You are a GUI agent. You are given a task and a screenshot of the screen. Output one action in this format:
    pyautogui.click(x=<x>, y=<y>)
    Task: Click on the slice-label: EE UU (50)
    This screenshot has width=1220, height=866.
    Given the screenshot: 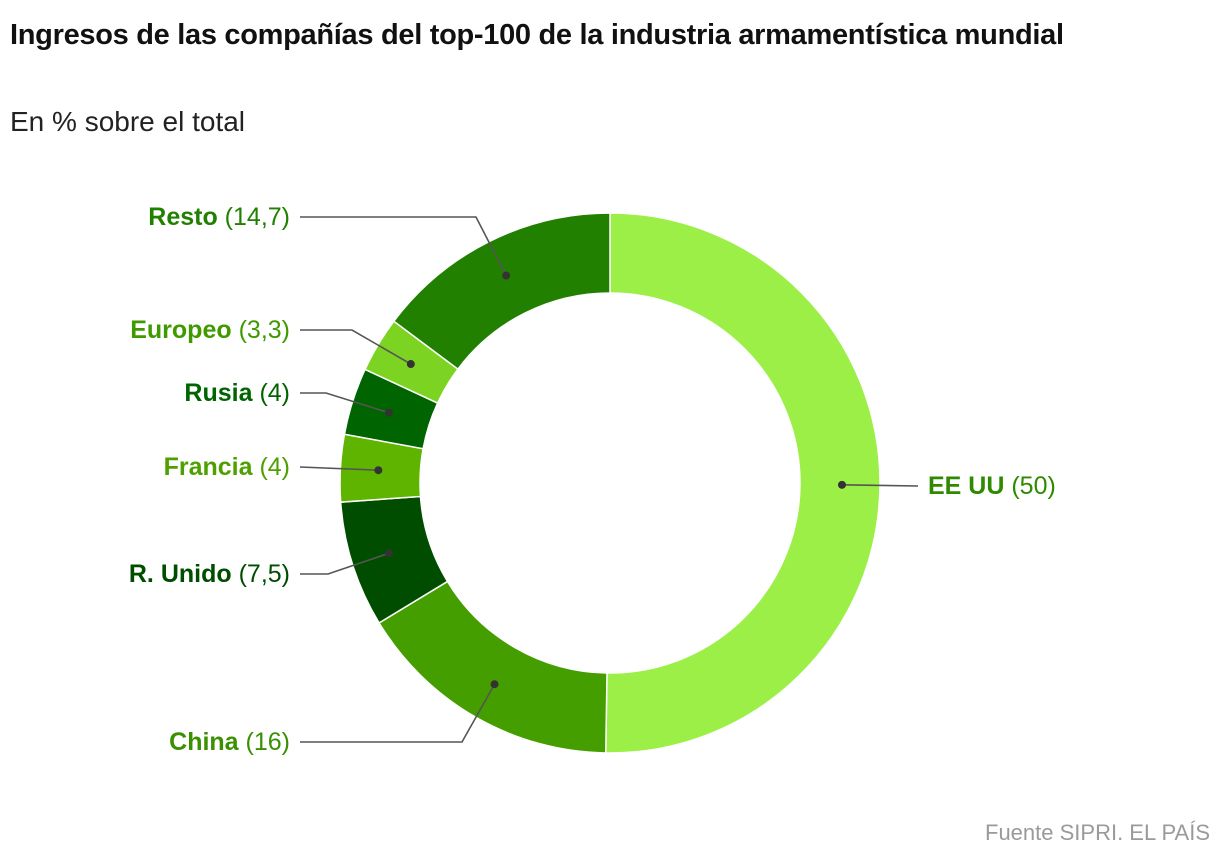 What is the action you would take?
    pyautogui.click(x=992, y=486)
    